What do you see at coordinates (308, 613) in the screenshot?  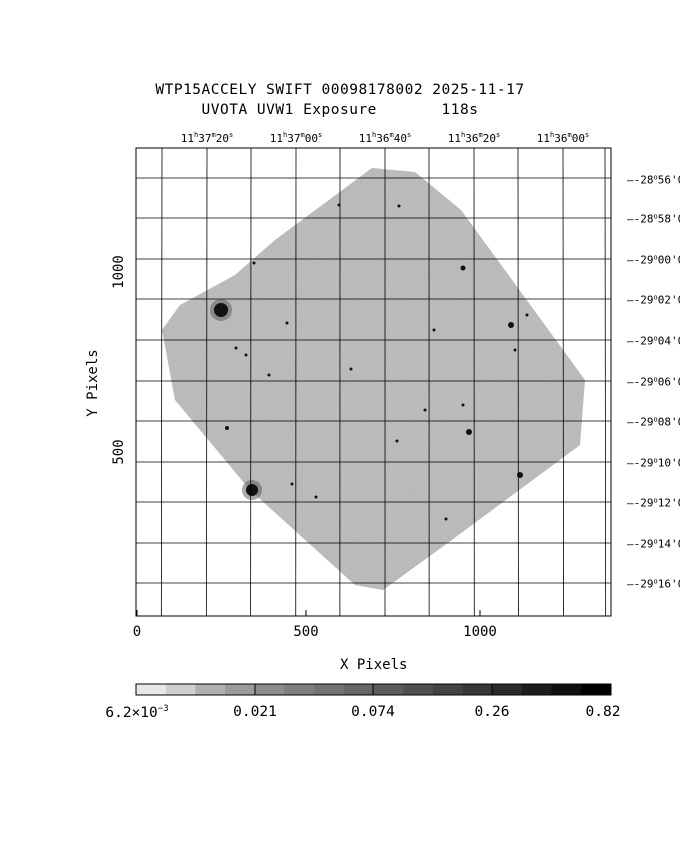 I see `x-axis-ticks` at bounding box center [308, 613].